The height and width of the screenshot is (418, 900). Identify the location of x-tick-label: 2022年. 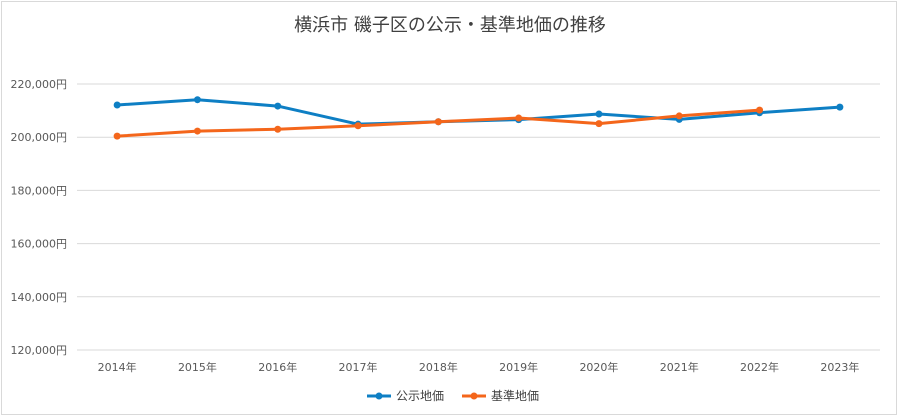
(759, 367).